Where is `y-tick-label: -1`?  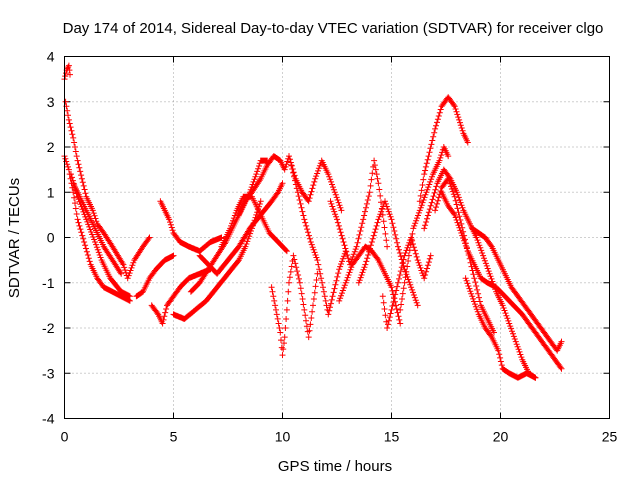
y-tick-label: -1 is located at coordinates (48, 283).